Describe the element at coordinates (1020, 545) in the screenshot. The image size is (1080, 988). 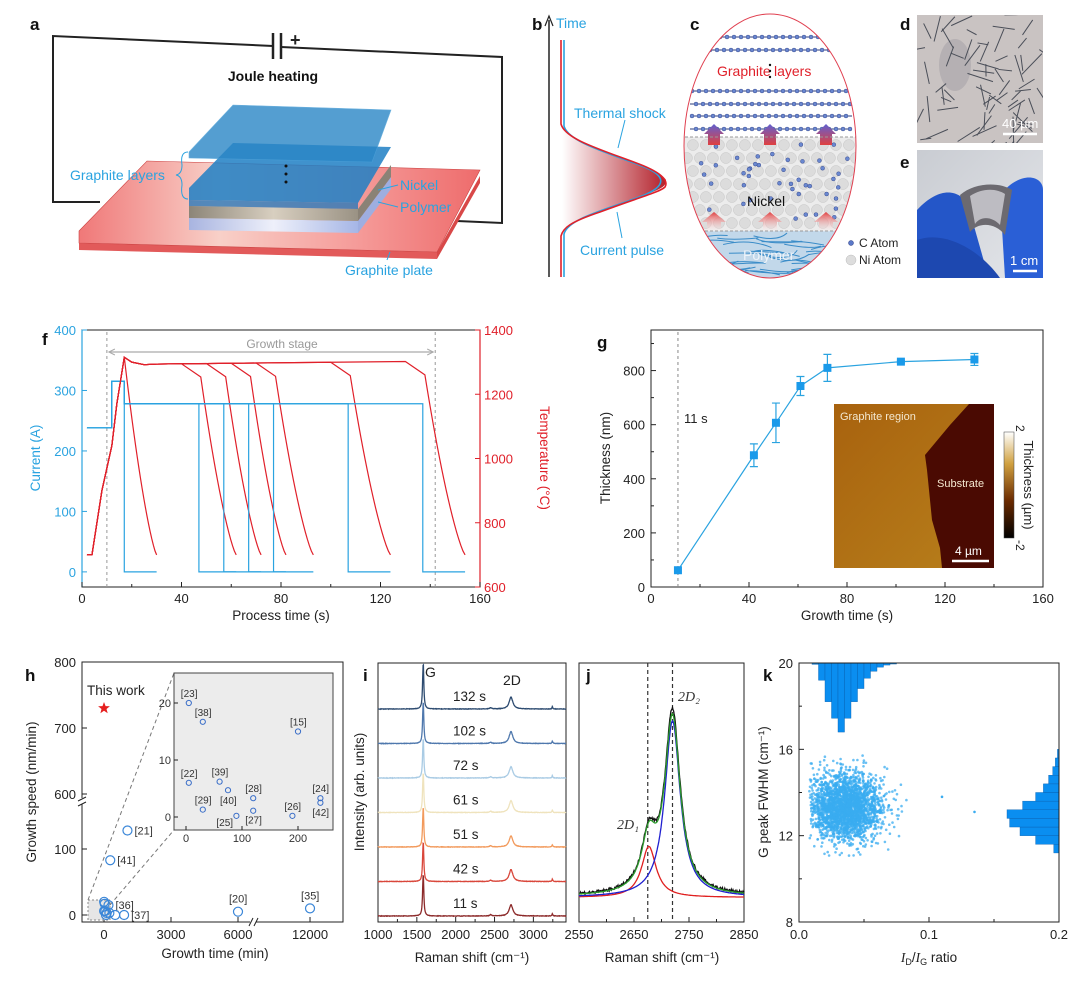
I see `colorbar-min: -2` at that location.